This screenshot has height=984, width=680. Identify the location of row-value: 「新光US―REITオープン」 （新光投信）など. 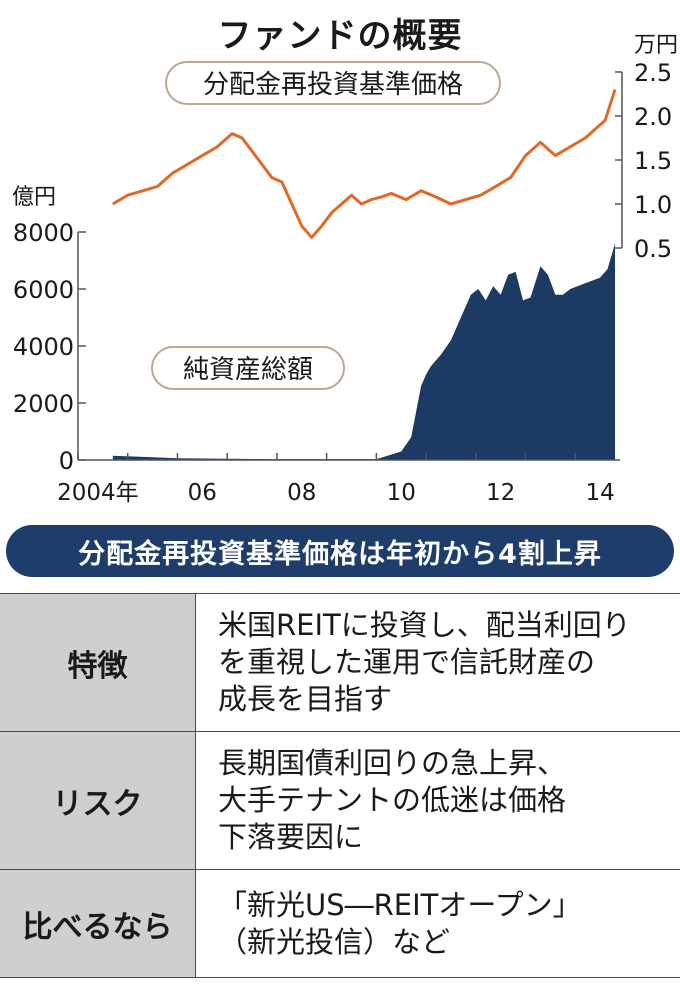
(437, 923).